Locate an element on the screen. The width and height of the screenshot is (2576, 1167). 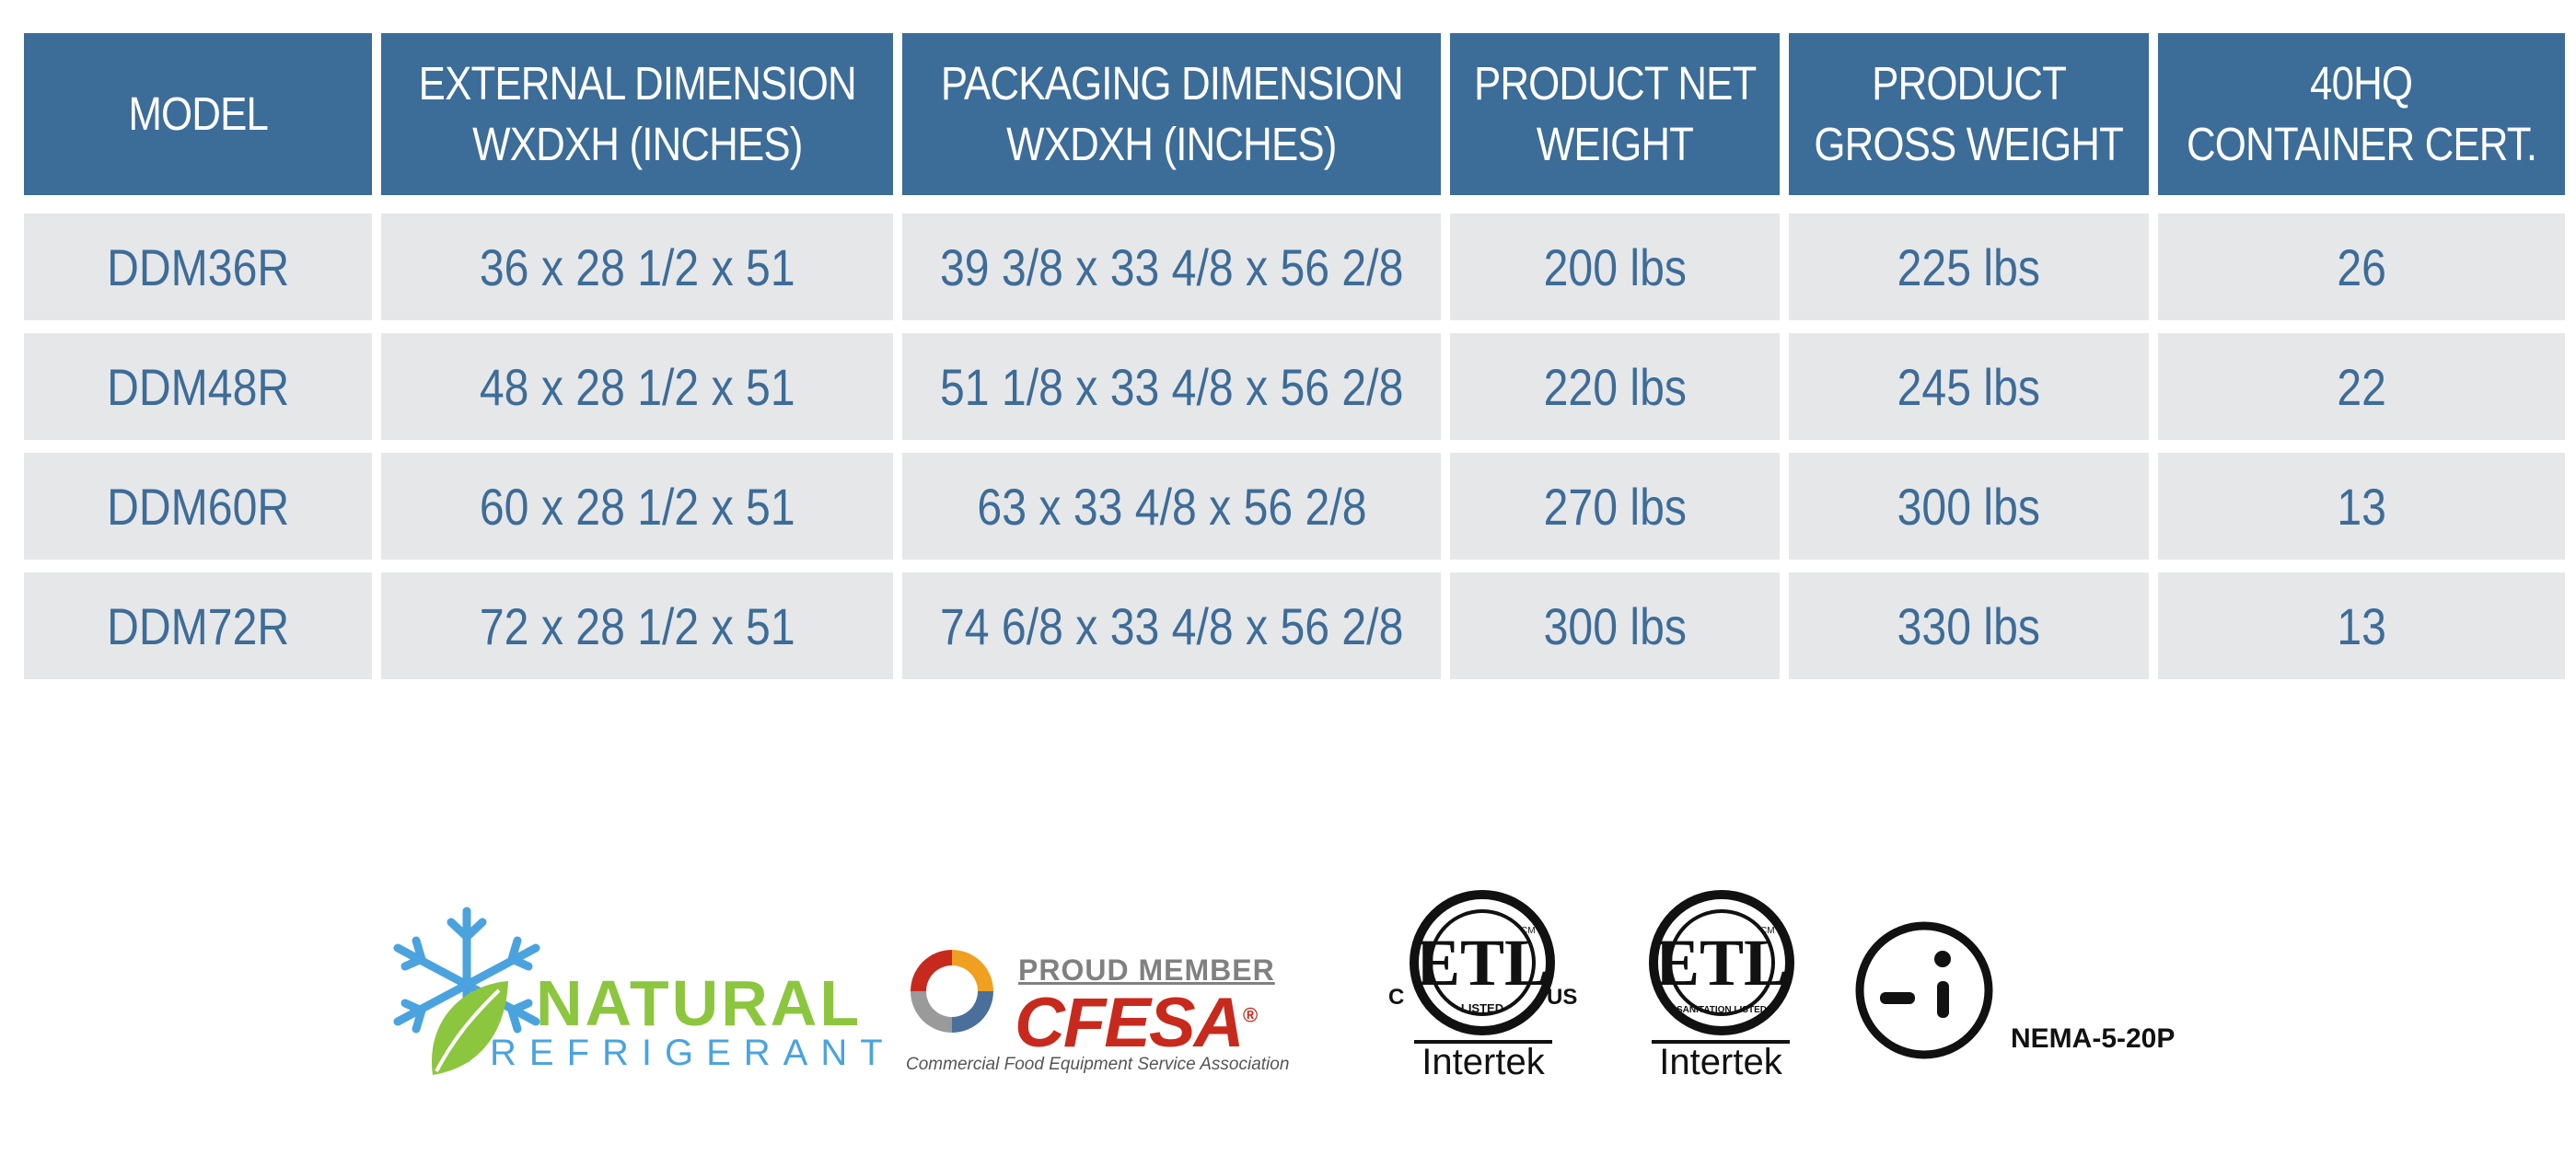
cell-net-weight: 220 lbs is located at coordinates (1615, 386).